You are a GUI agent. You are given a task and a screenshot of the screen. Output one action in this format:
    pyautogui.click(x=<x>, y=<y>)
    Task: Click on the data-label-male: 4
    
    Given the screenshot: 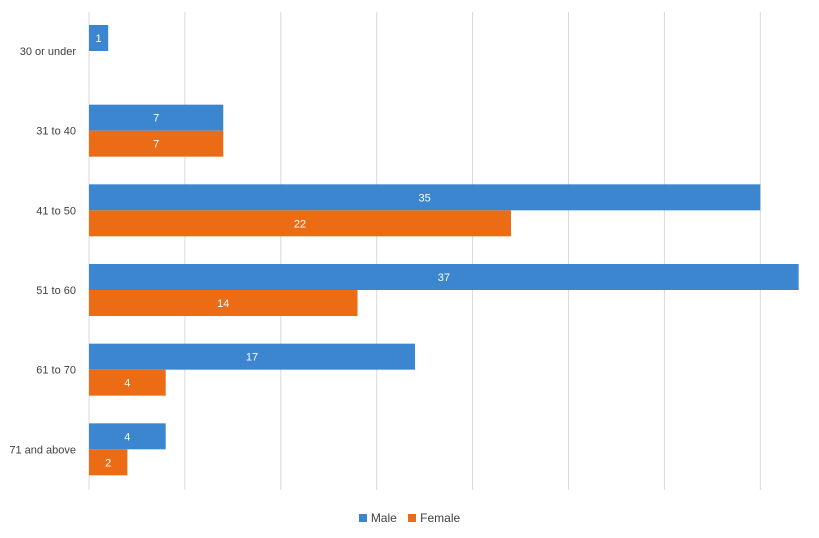 What is the action you would take?
    pyautogui.click(x=127, y=437)
    